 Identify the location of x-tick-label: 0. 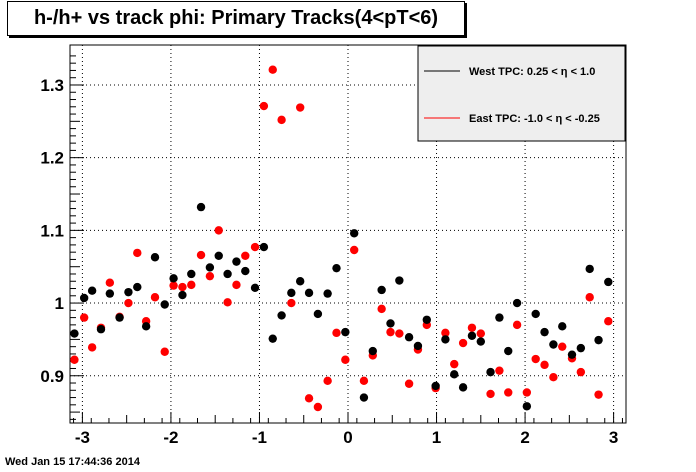
(347, 437).